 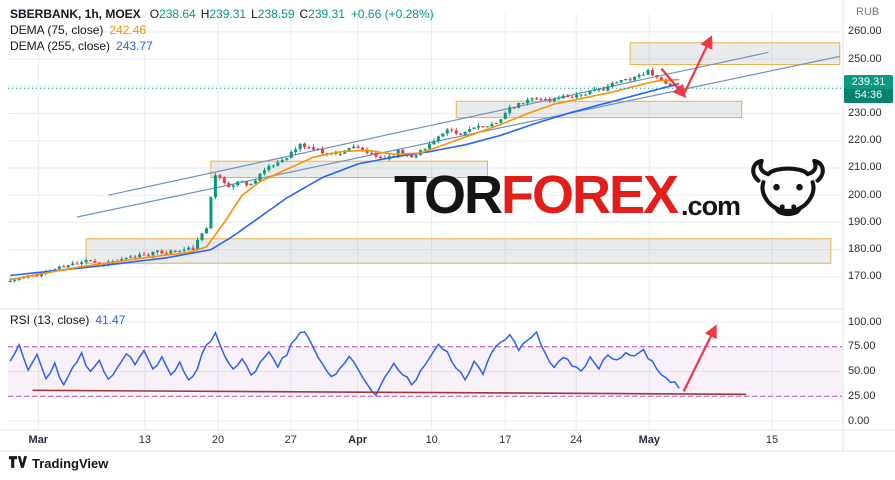 I want to click on tradingview-attribution: TradingView, so click(x=58, y=463).